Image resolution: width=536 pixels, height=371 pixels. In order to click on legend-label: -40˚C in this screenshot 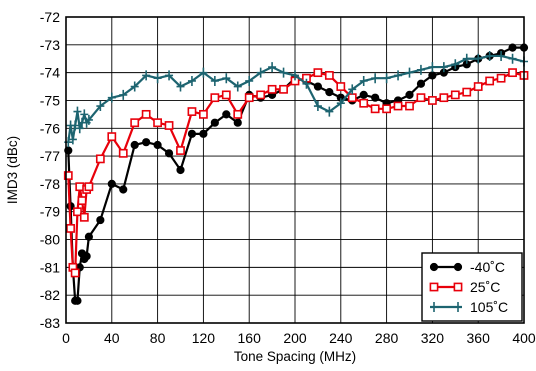, I will do `click(487, 267)`.